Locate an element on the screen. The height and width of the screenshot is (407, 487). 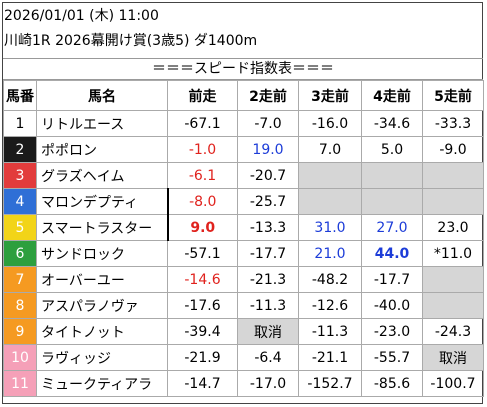
horse-number: 2 is located at coordinates (20, 149).